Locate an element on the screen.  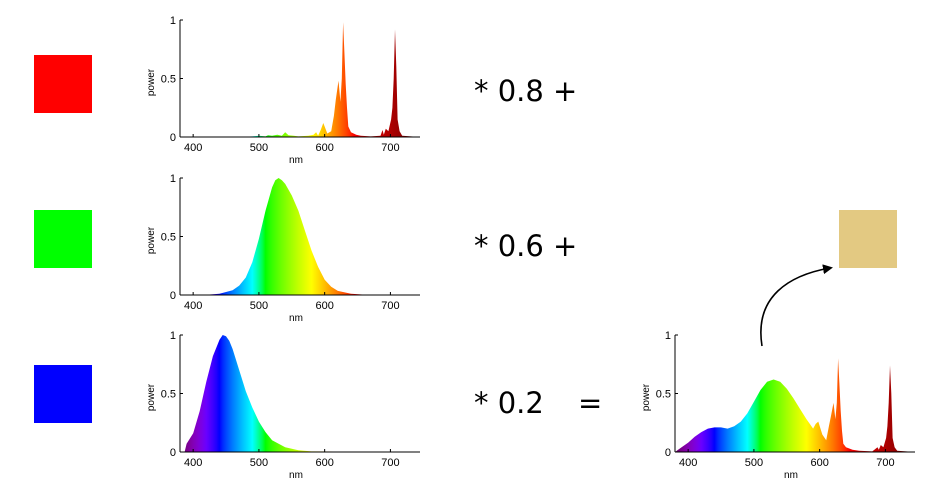
blue-spectrum-plot: 0 0.5 1 400 500 600 700 nm power is located at coordinates (283, 405).